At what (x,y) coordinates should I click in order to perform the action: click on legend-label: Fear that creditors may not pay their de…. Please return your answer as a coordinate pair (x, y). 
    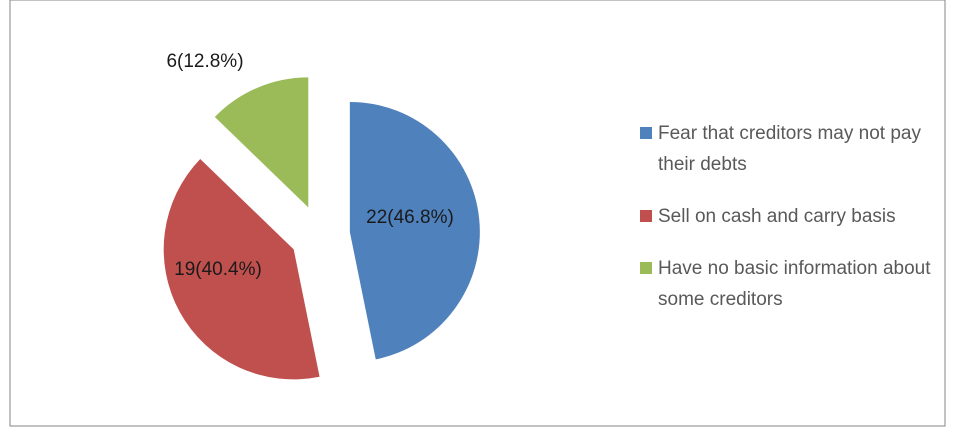
    Looking at the image, I should click on (789, 149).